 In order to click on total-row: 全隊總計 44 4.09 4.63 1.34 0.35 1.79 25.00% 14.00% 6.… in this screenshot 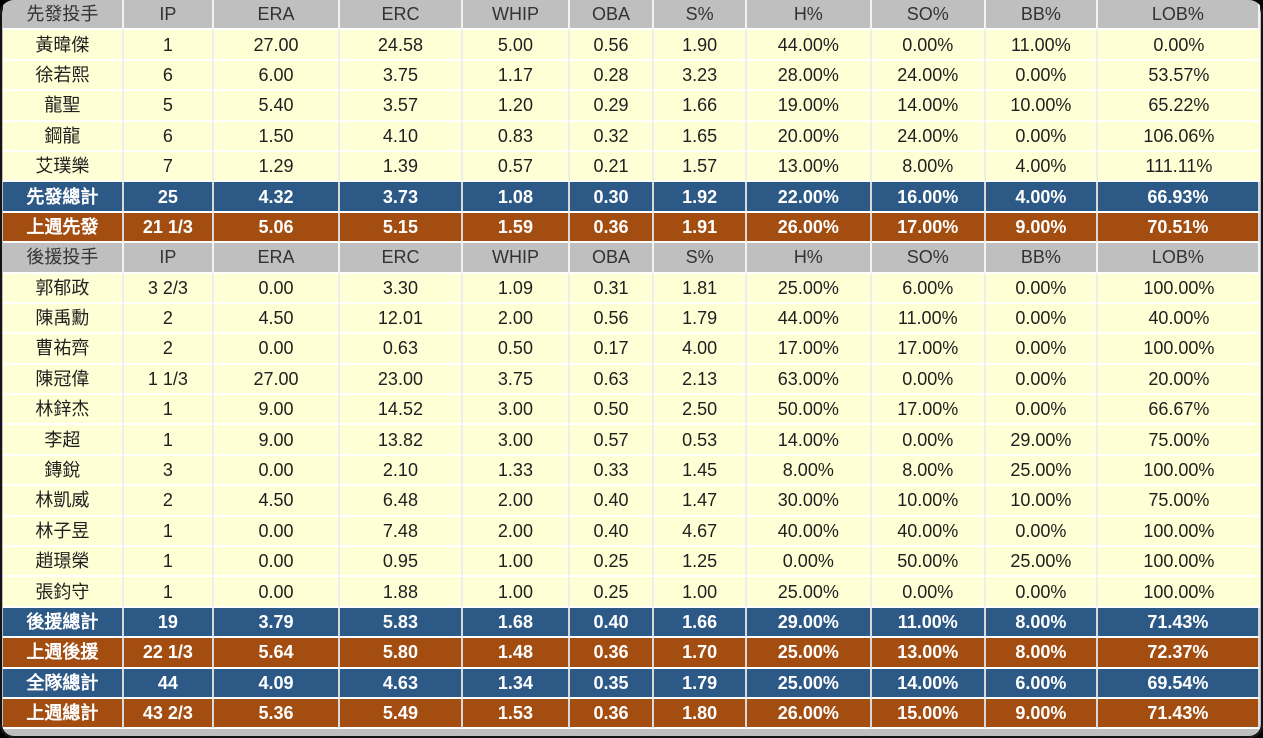, I will do `click(631, 683)`.